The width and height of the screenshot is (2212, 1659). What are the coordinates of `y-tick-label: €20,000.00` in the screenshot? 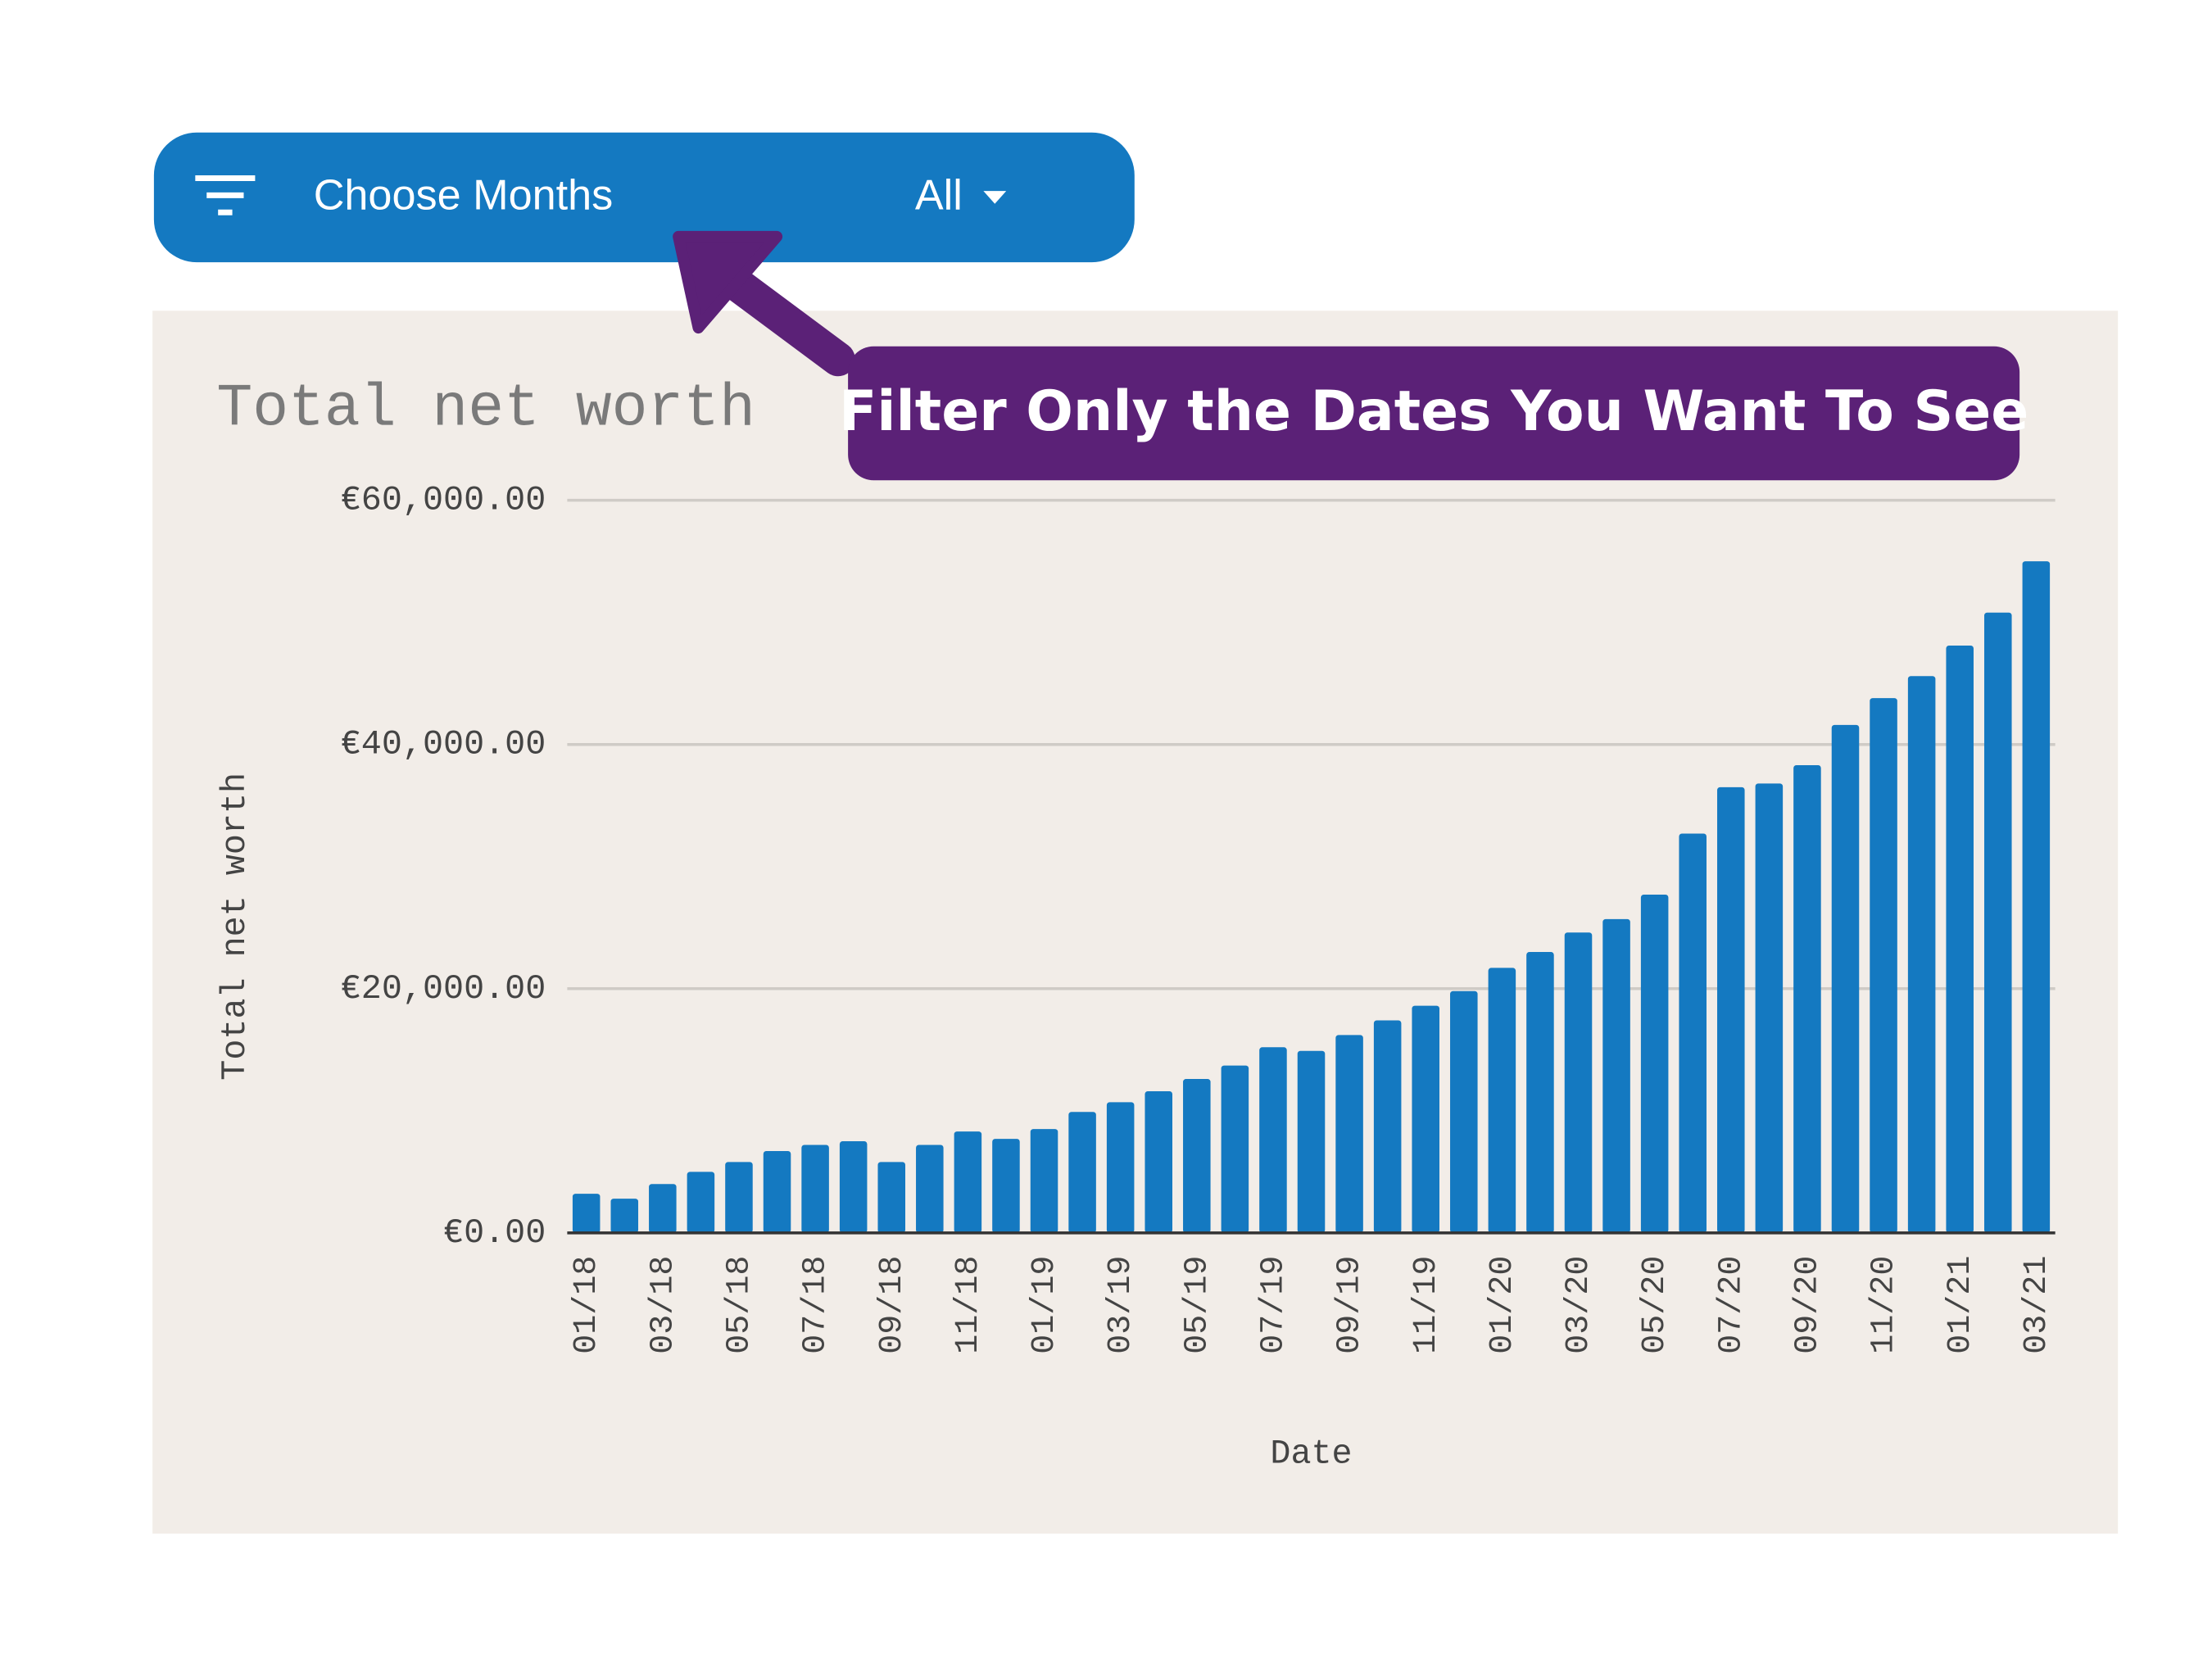 It's located at (443, 989).